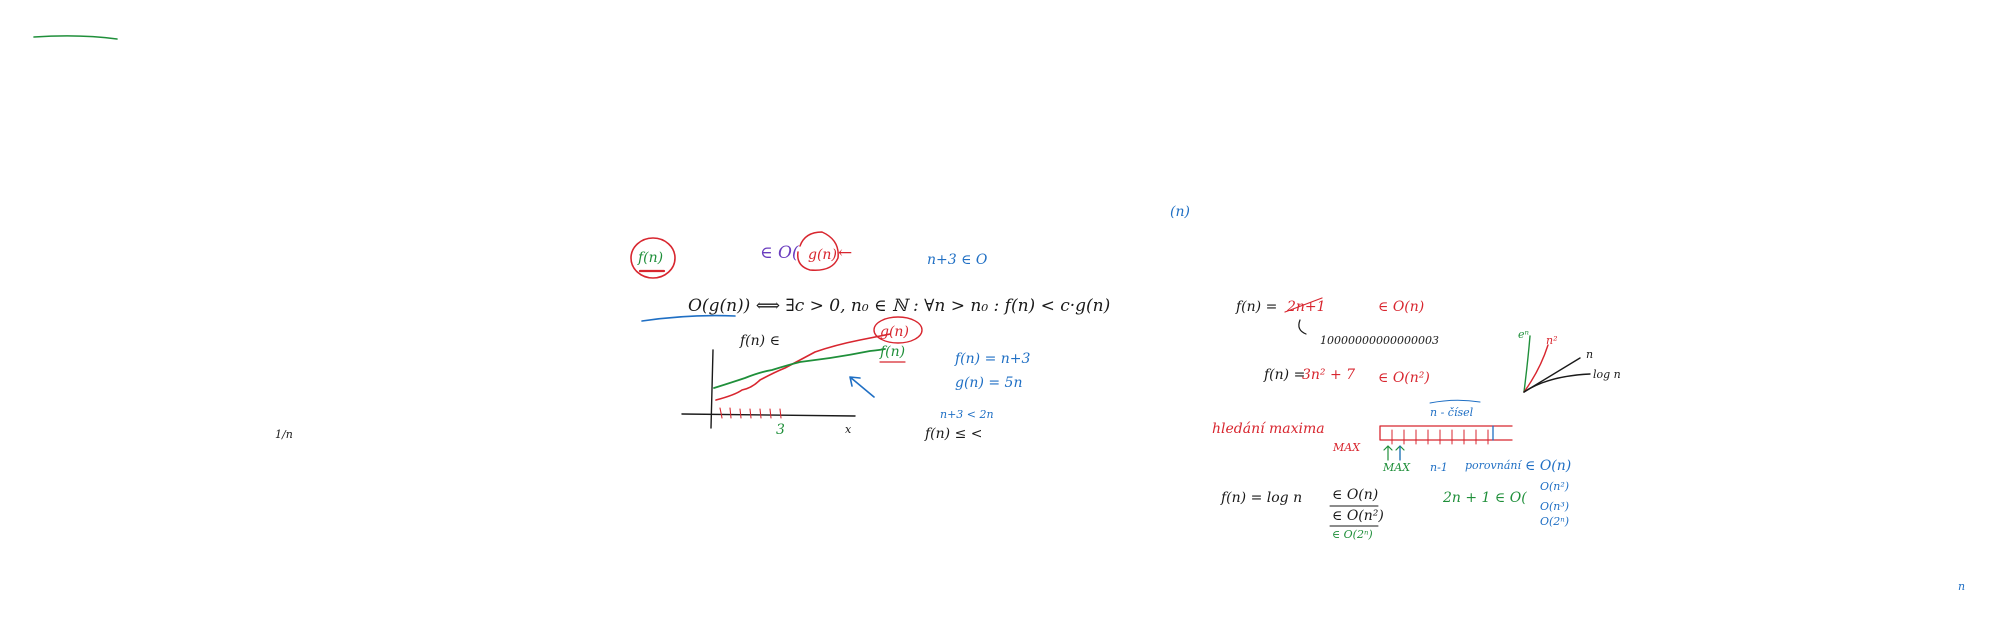  Describe the element at coordinates (1261, 498) in the screenshot. I see `fn3-lhs: f(n) = log n` at that location.